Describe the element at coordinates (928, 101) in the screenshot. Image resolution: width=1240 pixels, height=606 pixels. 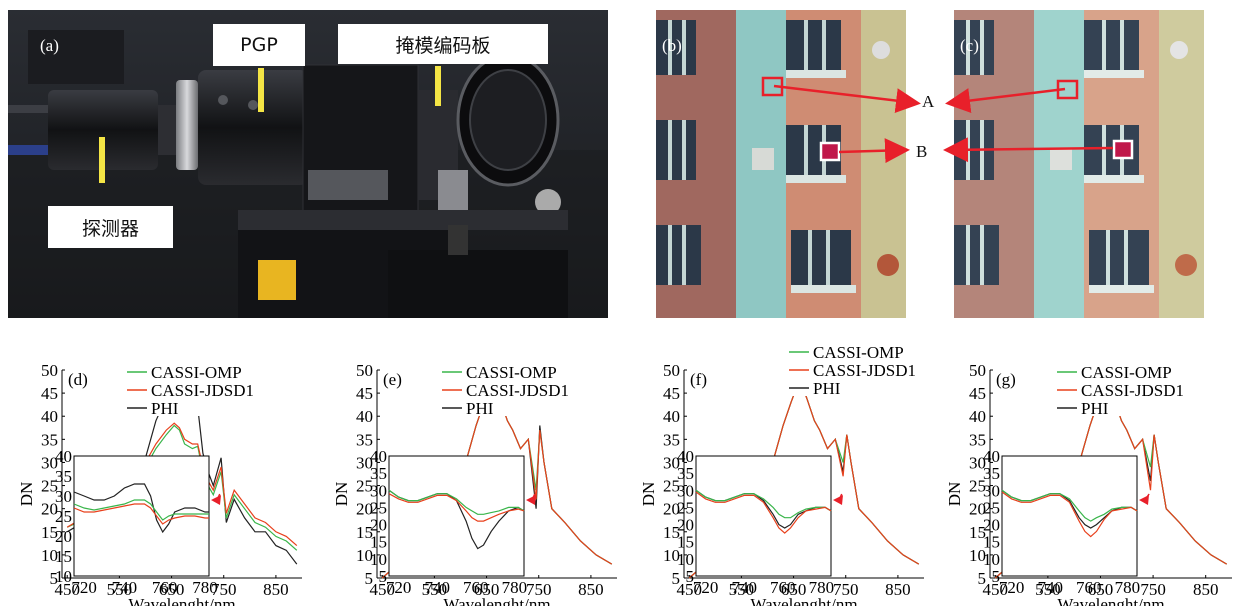
I see `marker-a: A` at that location.